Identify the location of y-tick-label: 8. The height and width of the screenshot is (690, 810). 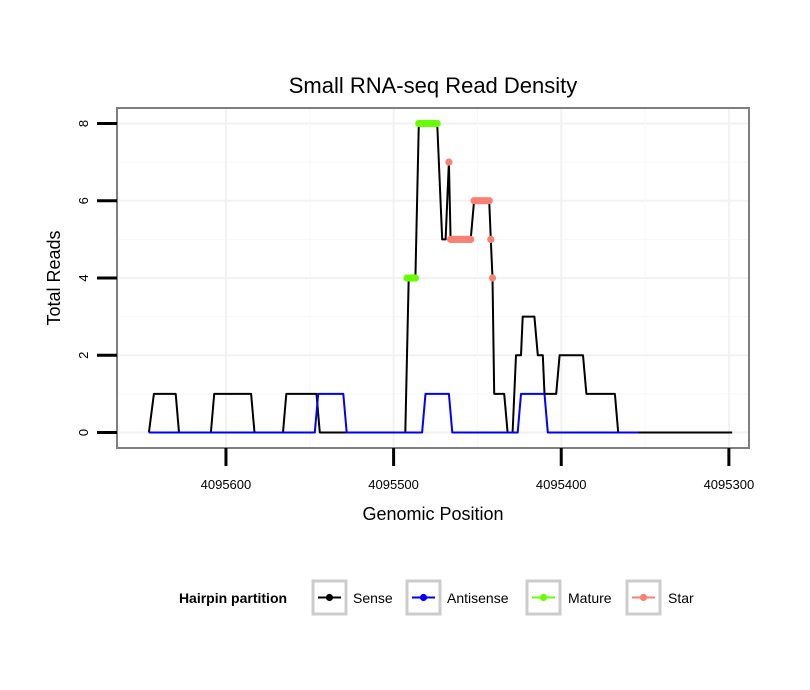
(83, 123).